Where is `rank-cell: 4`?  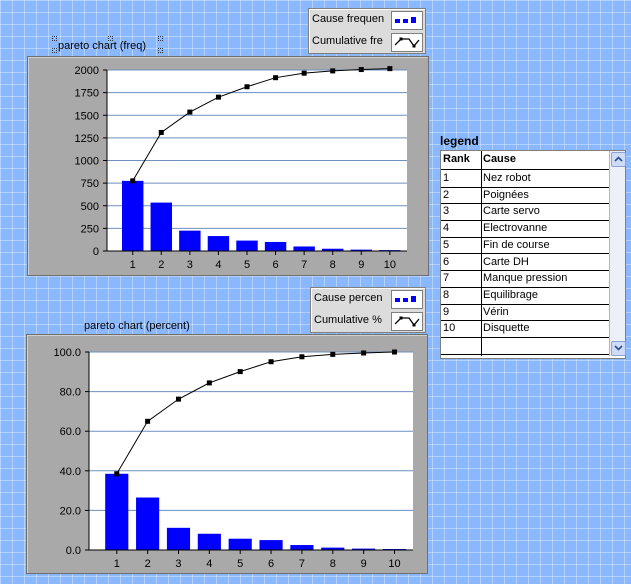 rank-cell: 4 is located at coordinates (446, 228).